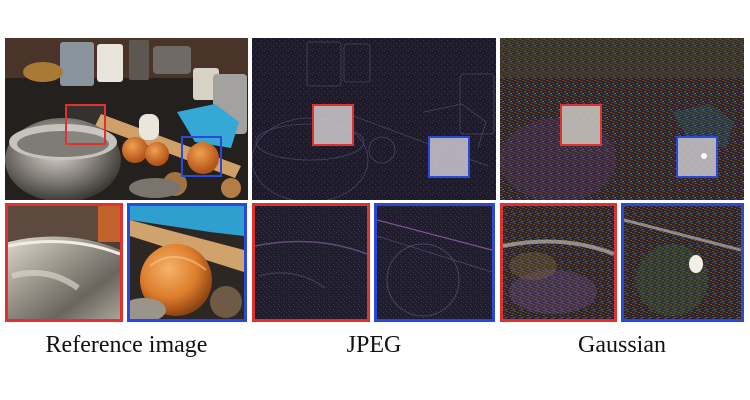 The image size is (750, 400). I want to click on jpeg-crop-blue, so click(434, 262).